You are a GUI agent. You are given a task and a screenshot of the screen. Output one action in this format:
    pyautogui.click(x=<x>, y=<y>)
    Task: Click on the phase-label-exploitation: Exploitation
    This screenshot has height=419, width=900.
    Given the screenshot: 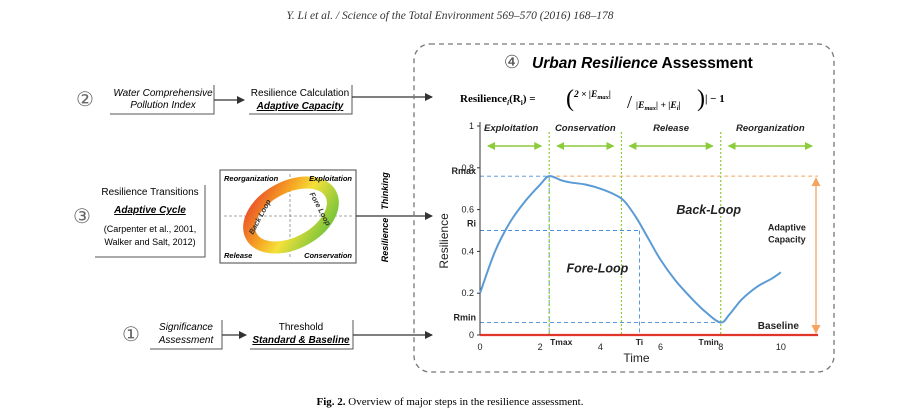 What is the action you would take?
    pyautogui.click(x=511, y=128)
    